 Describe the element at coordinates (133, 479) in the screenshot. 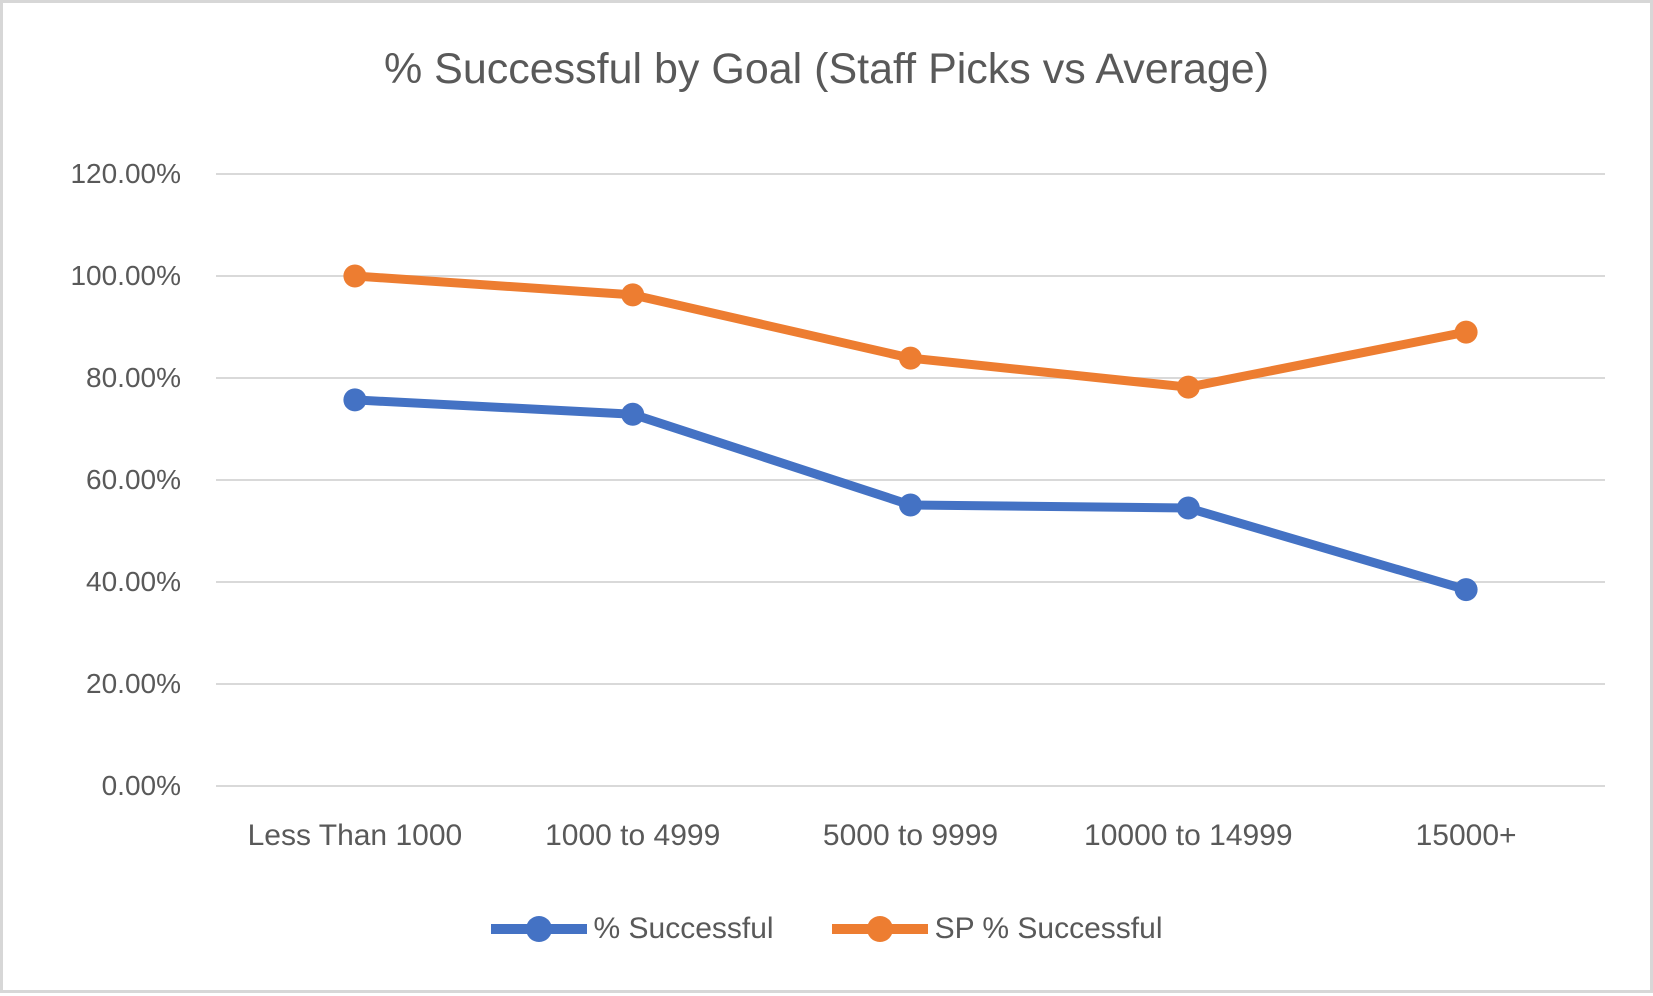

I see `y-axis-tick-label: 60.00%` at that location.